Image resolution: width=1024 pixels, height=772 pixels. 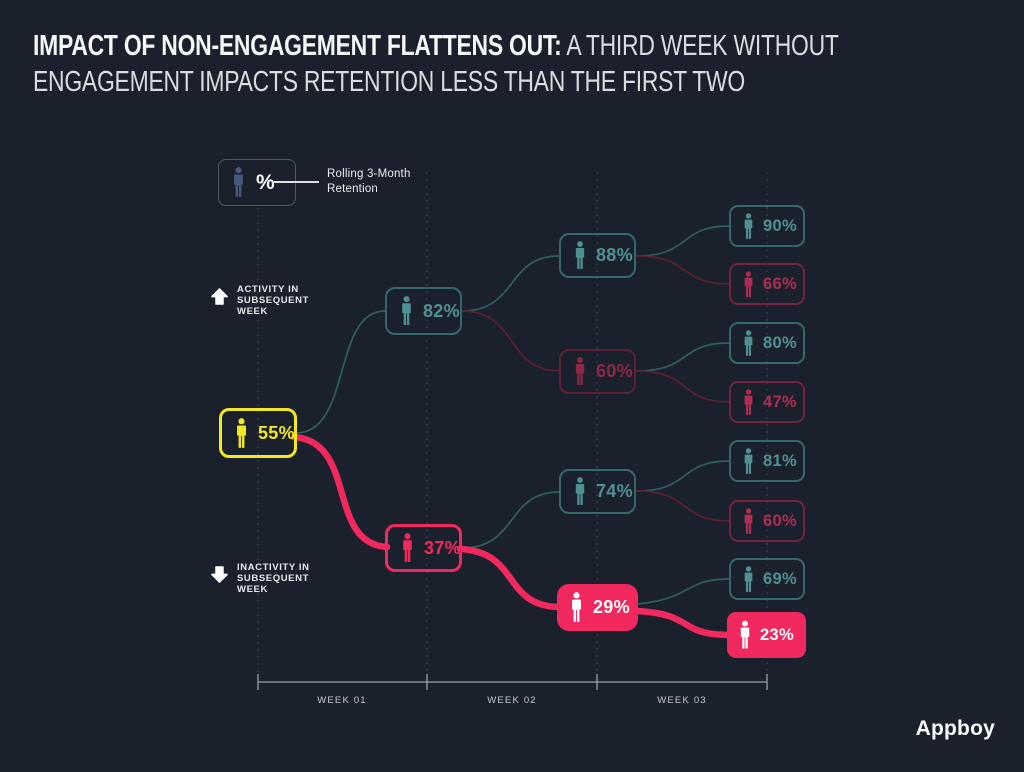 I want to click on node-week2-88: 88%, so click(x=597, y=255).